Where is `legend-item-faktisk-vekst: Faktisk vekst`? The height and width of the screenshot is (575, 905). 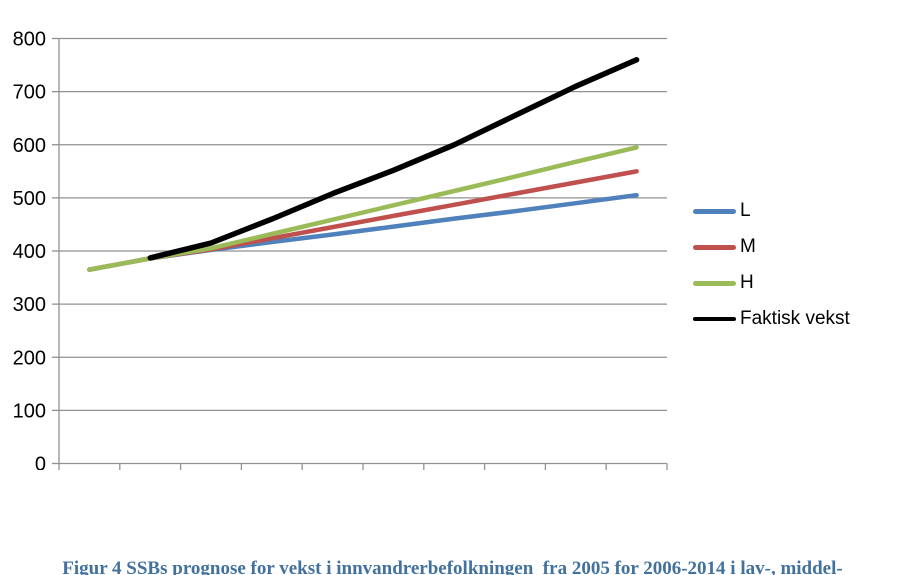 legend-item-faktisk-vekst: Faktisk vekst is located at coordinates (771, 319).